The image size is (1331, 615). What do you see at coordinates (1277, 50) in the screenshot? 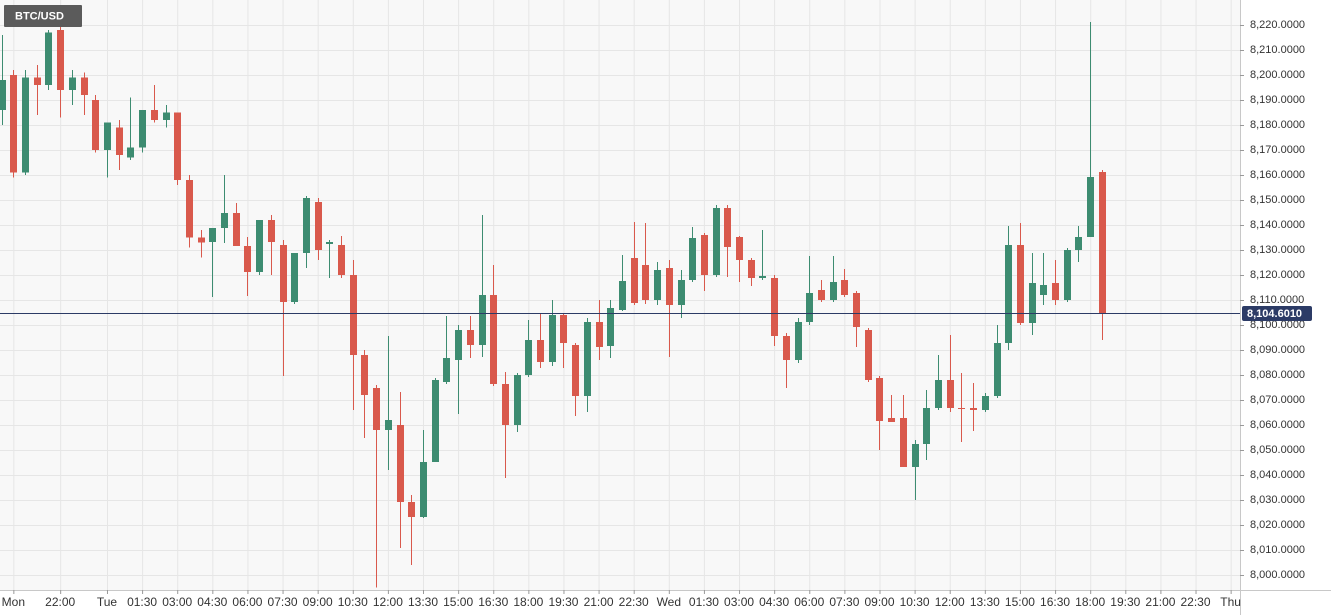
I see `y-tick-label: 8,210.0000` at bounding box center [1277, 50].